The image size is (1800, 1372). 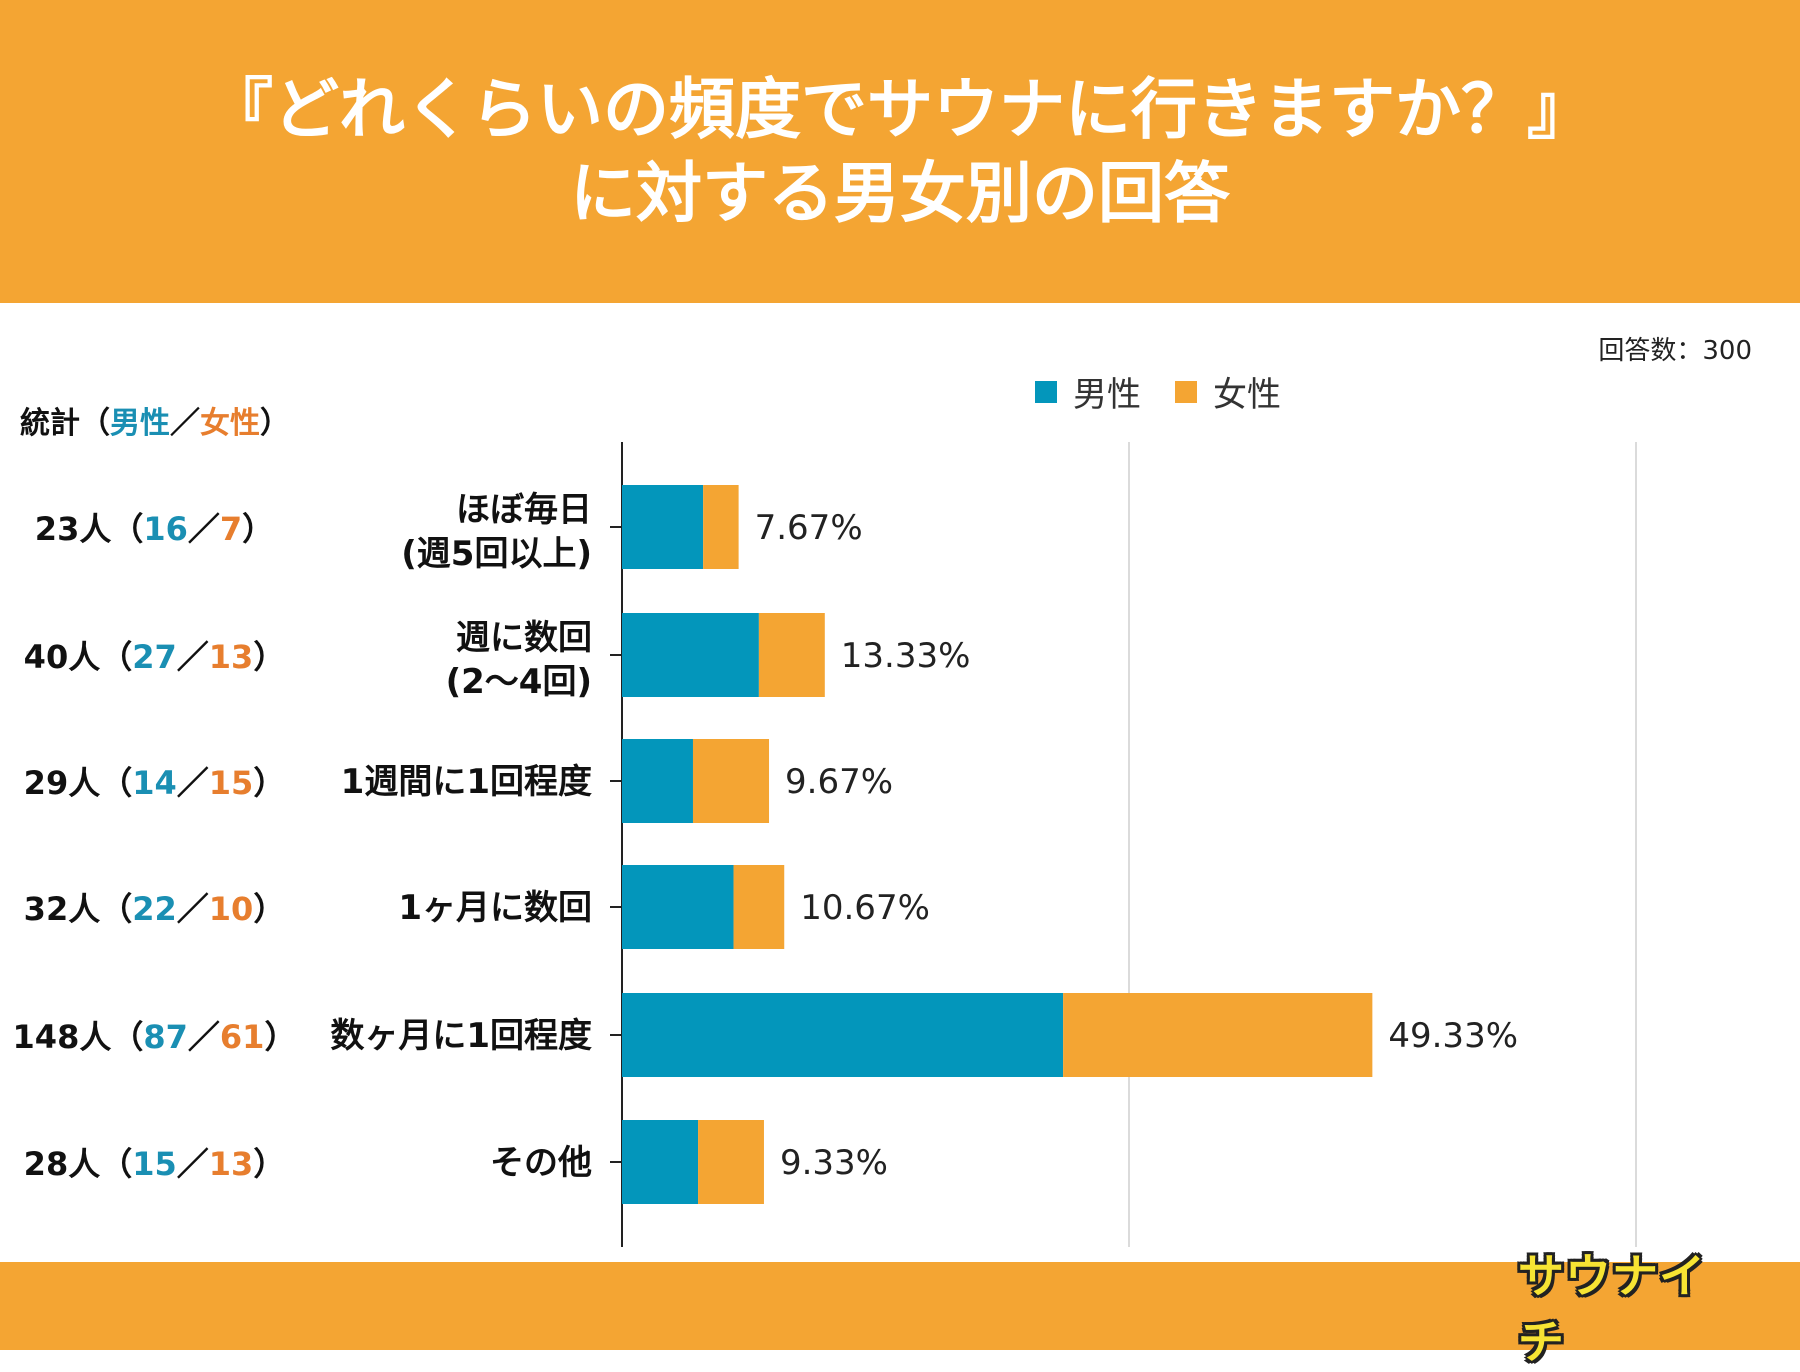 I want to click on stats-total: 23人, so click(x=73, y=529).